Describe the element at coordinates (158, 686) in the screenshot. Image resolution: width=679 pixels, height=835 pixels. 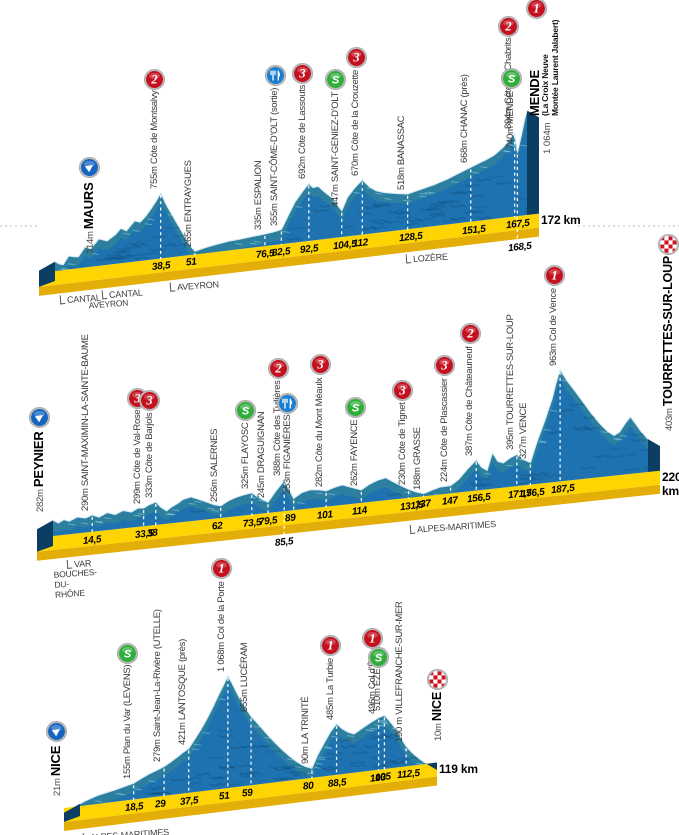
I see `climb-label: 279m Saint-Jean-La-Rivière (UTELLE)` at that location.